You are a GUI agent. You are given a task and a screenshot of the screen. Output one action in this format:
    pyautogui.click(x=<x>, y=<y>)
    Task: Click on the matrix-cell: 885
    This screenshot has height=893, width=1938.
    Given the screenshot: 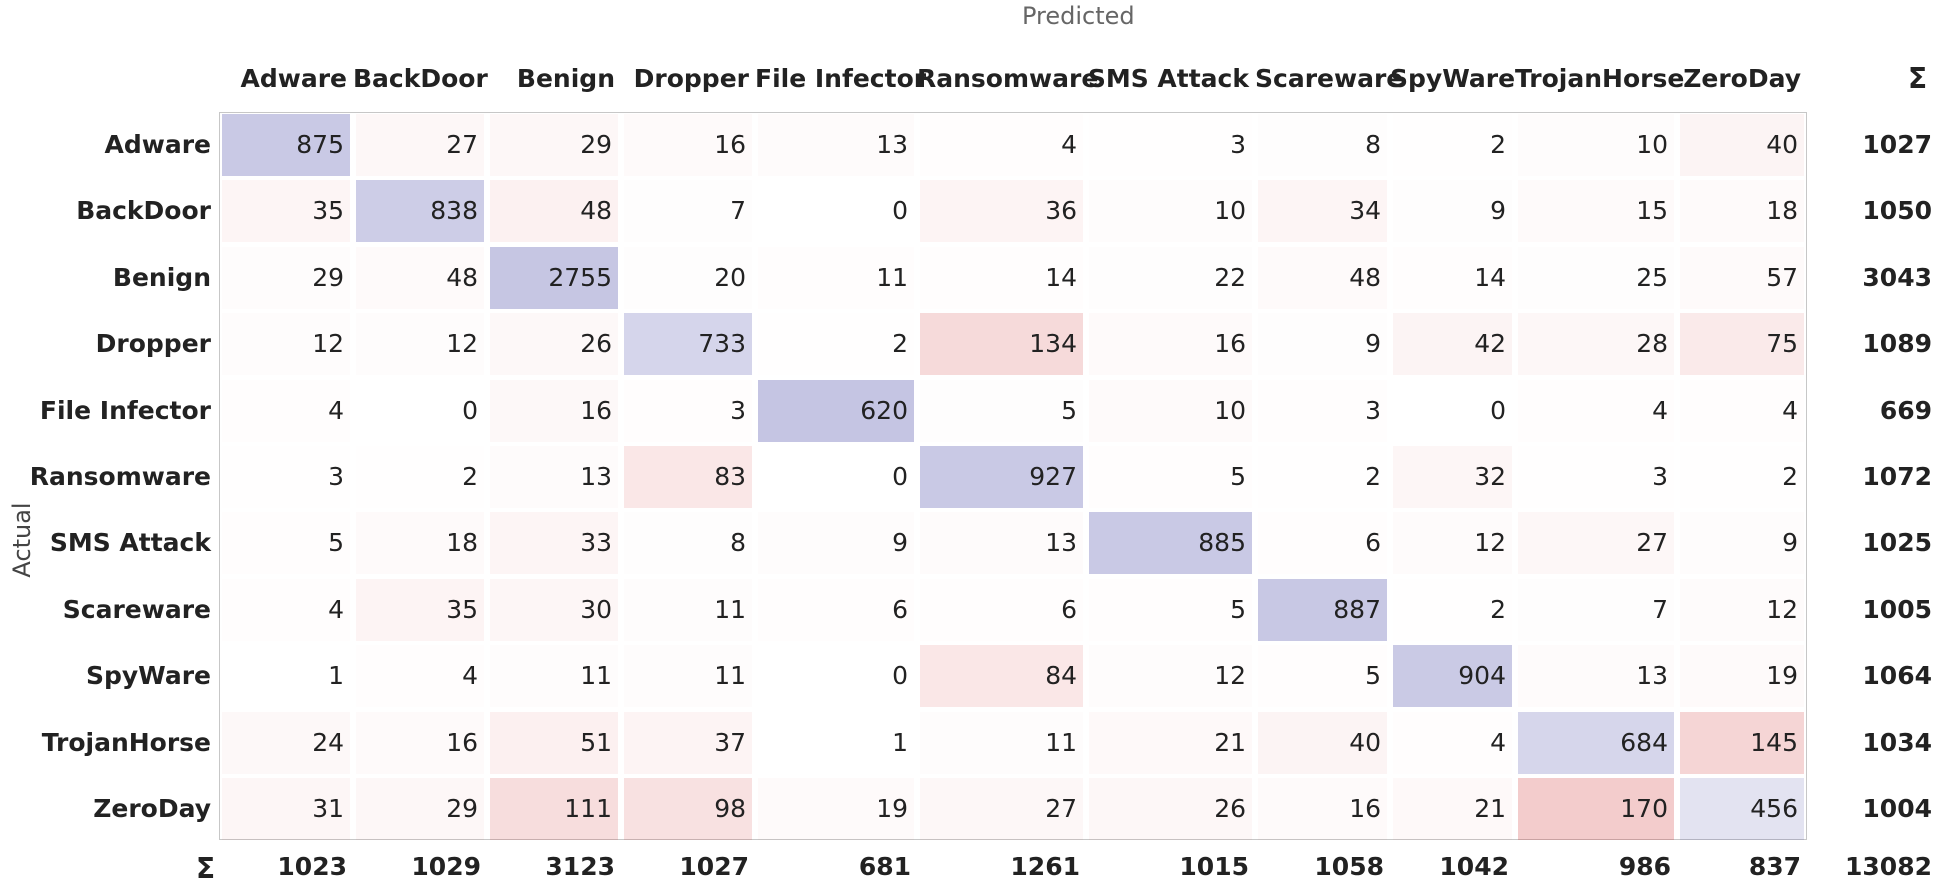 What is the action you would take?
    pyautogui.click(x=1170, y=543)
    